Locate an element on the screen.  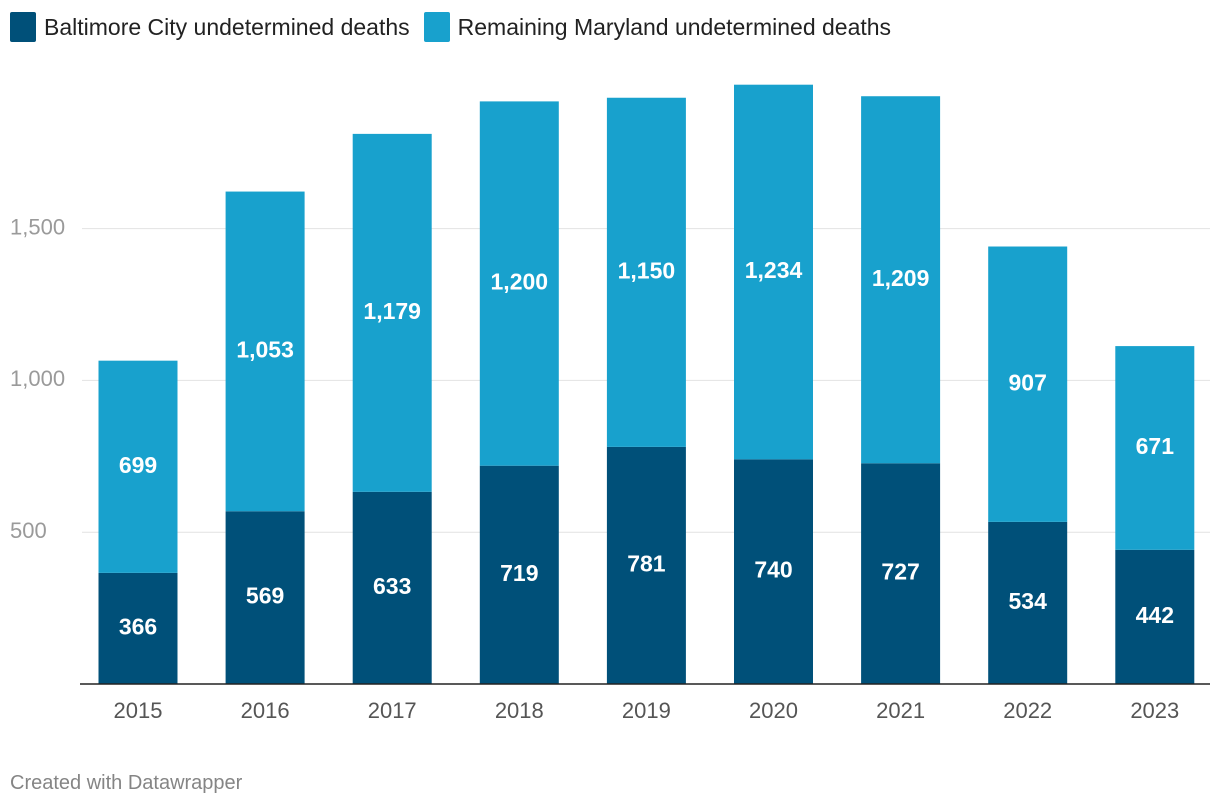
legend-item-baltimore: Baltimore City undetermined deaths is located at coordinates (210, 27).